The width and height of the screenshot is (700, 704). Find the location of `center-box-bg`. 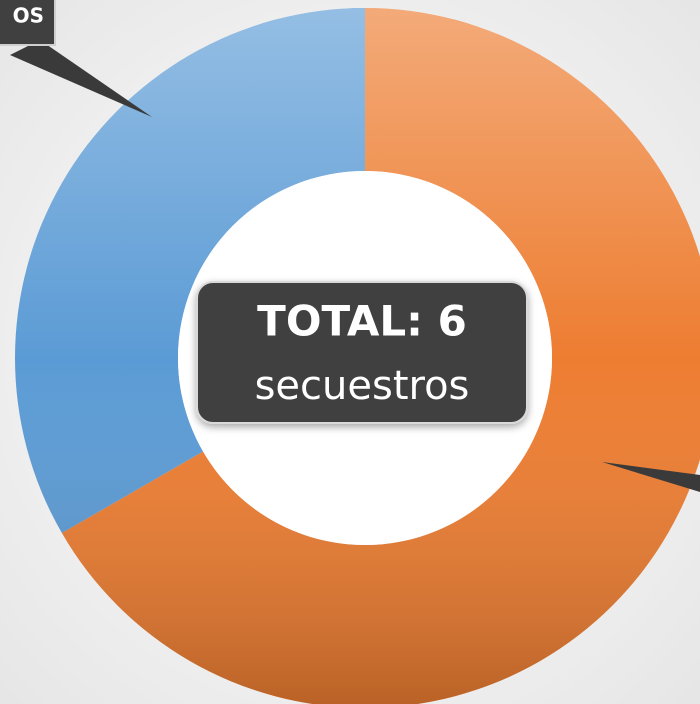

center-box-bg is located at coordinates (362, 352).